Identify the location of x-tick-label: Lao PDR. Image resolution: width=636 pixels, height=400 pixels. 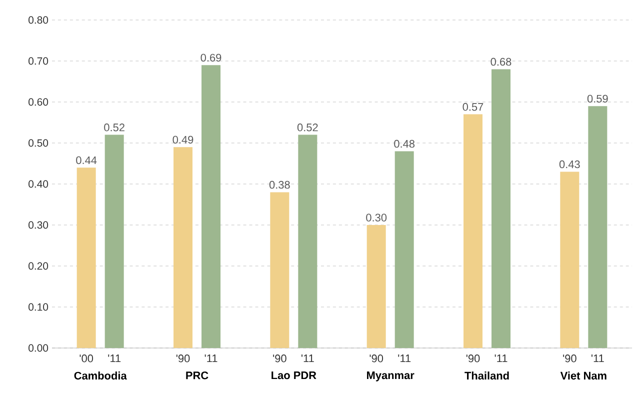
(294, 376).